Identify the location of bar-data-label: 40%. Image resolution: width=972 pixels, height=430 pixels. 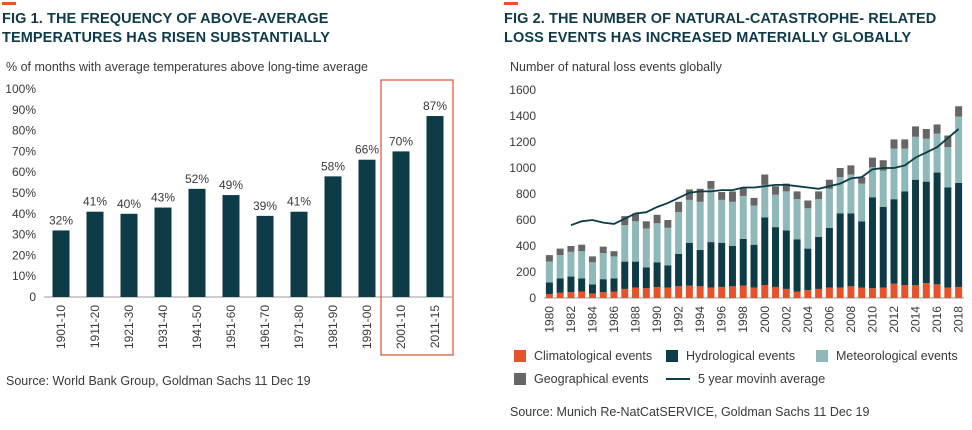
(129, 204).